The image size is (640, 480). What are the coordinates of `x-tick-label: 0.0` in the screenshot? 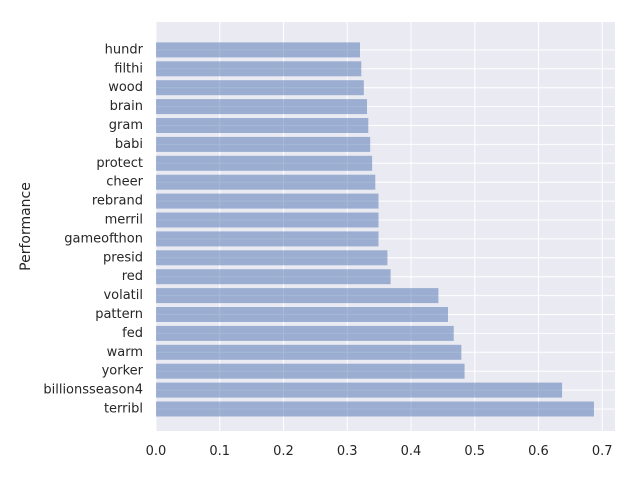 It's located at (156, 451).